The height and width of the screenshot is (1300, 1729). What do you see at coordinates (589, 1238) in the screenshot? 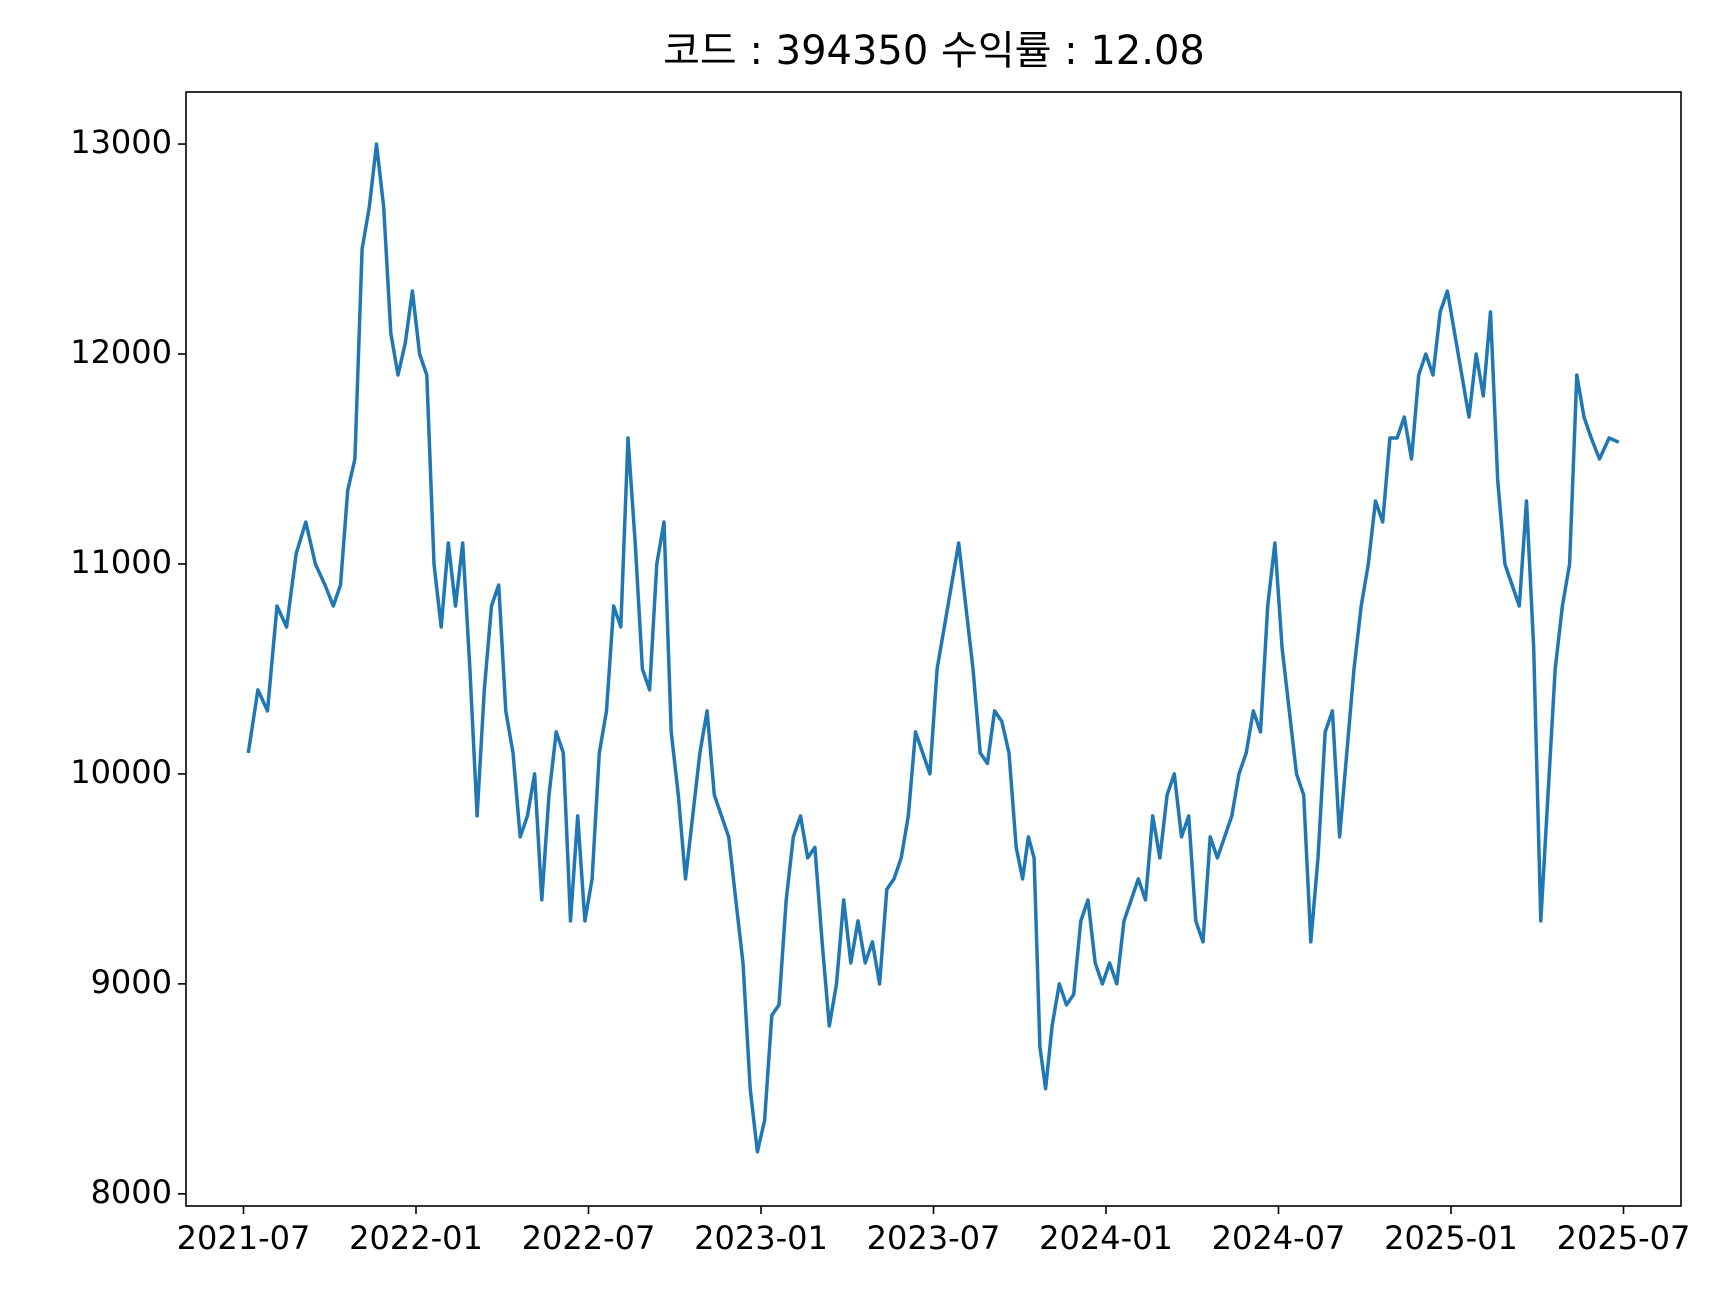
I see `x-tick-label: 2022-07` at bounding box center [589, 1238].